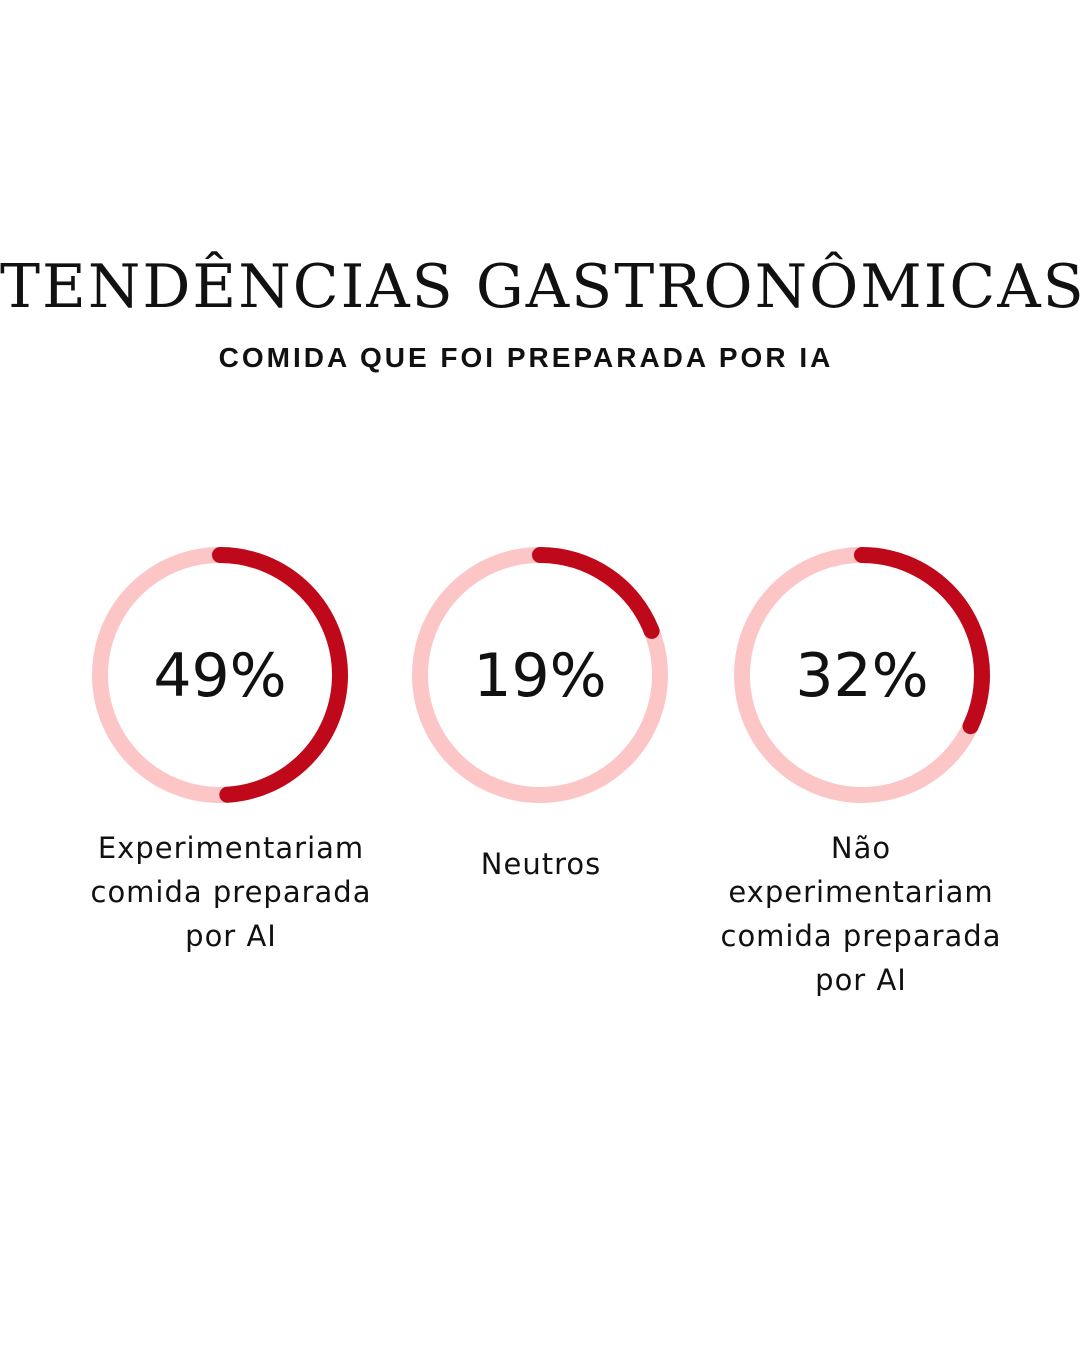  I want to click on donut-2: 32%, so click(862, 675).